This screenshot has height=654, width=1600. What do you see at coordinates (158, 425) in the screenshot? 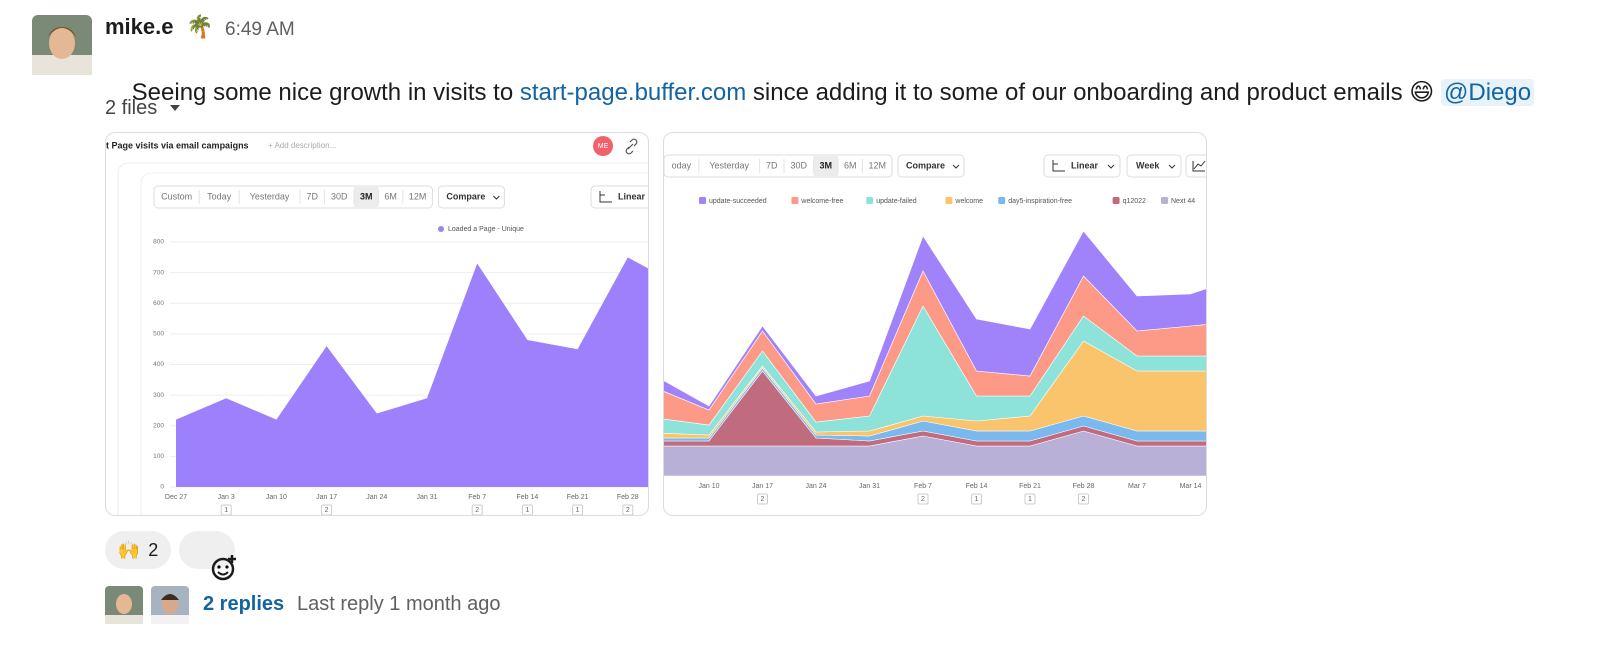
I see `y-tick-label: 200` at bounding box center [158, 425].